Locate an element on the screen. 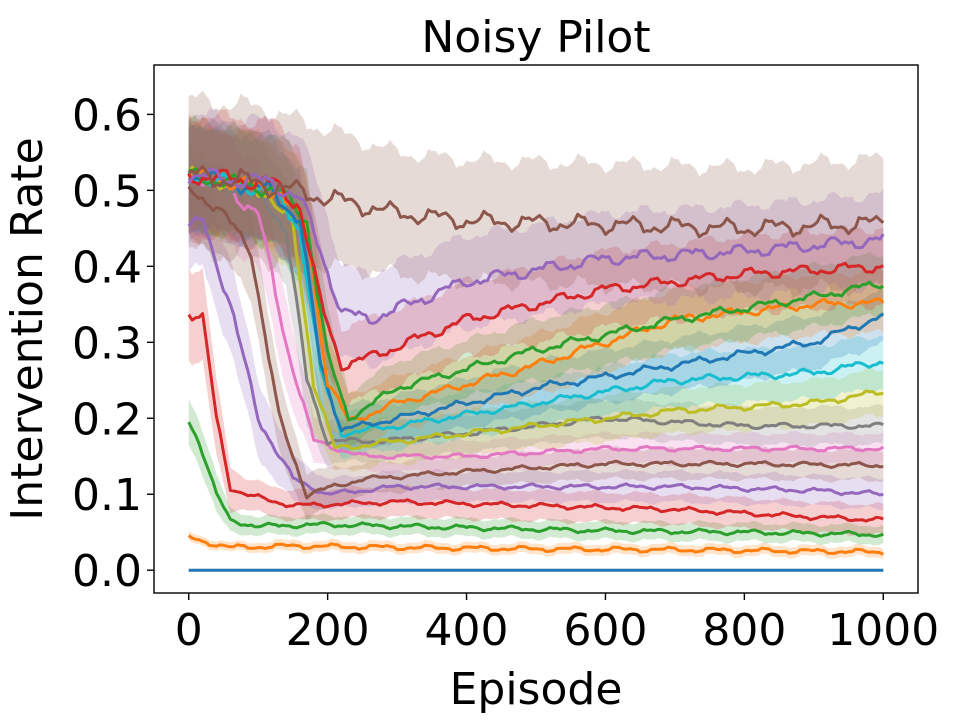 Image resolution: width=968 pixels, height=726 pixels. x-tick-label: 600 is located at coordinates (605, 630).